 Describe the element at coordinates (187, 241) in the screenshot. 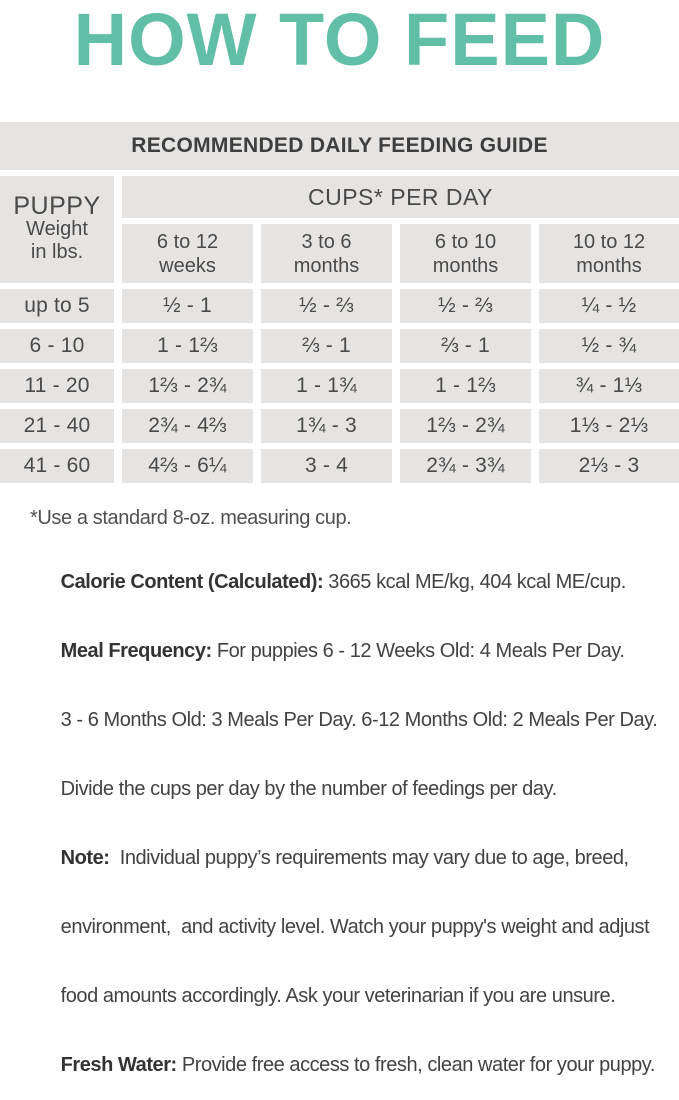

I see `age-header-line1: 6 to 12` at that location.